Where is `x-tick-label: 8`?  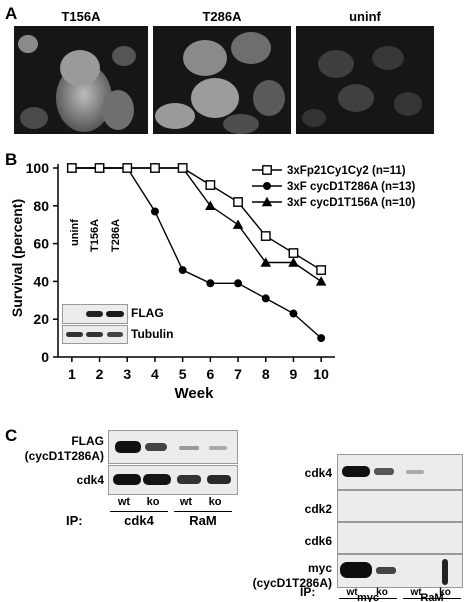
x-tick-label: 8 is located at coordinates (266, 374).